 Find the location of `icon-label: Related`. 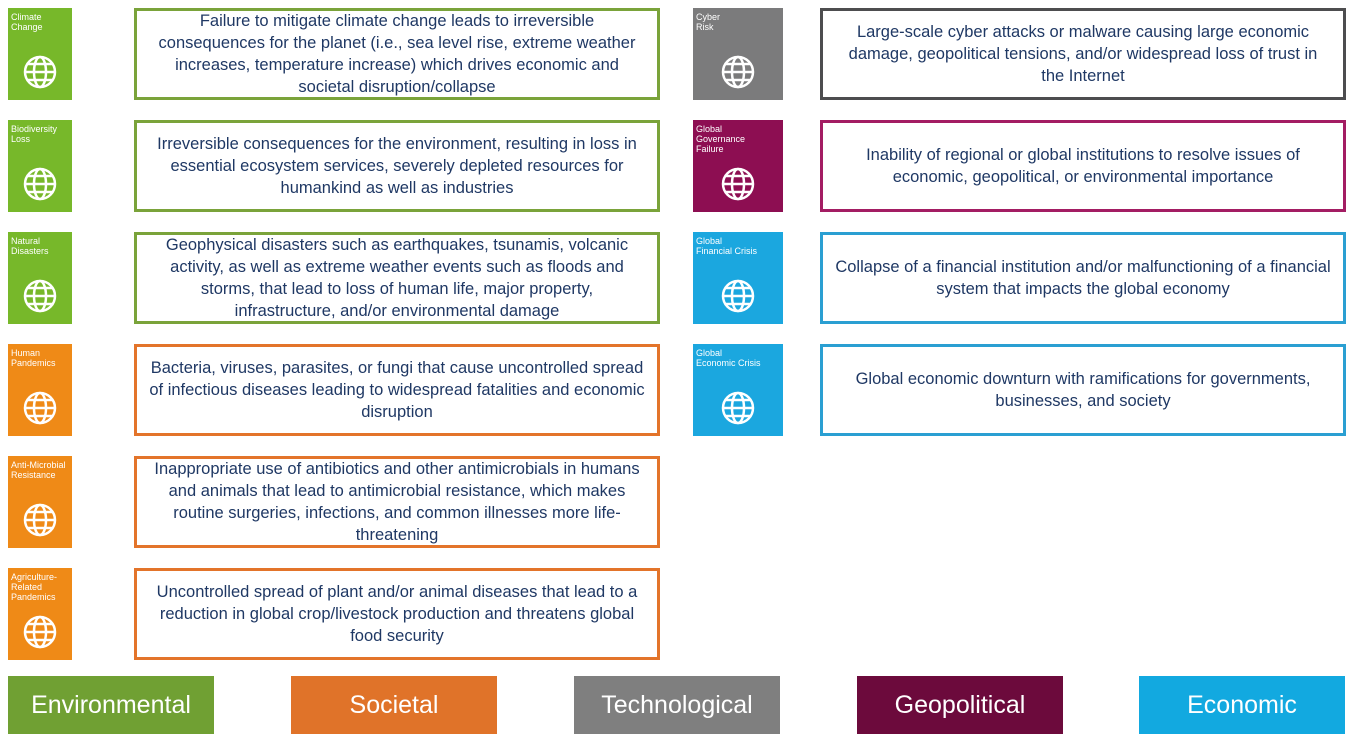

icon-label: Related is located at coordinates (27, 587).